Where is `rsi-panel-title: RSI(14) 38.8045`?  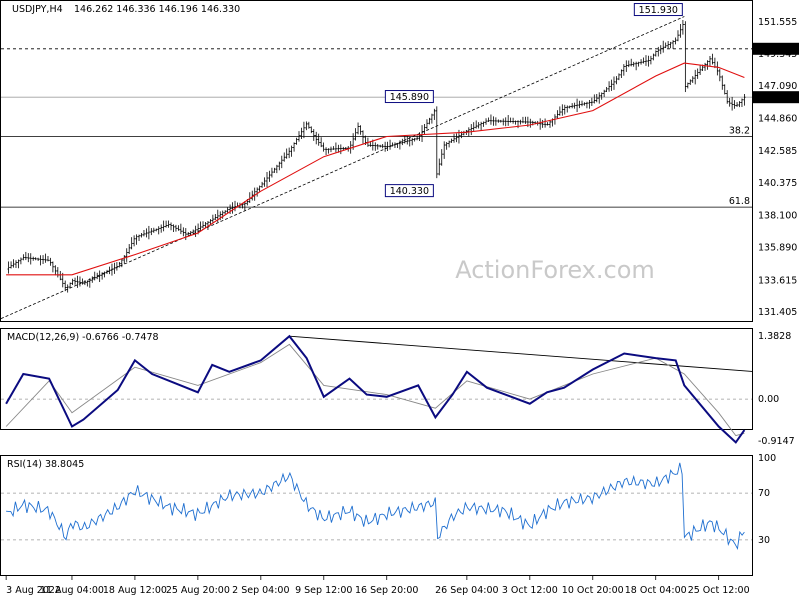 rsi-panel-title: RSI(14) 38.8045 is located at coordinates (45, 464).